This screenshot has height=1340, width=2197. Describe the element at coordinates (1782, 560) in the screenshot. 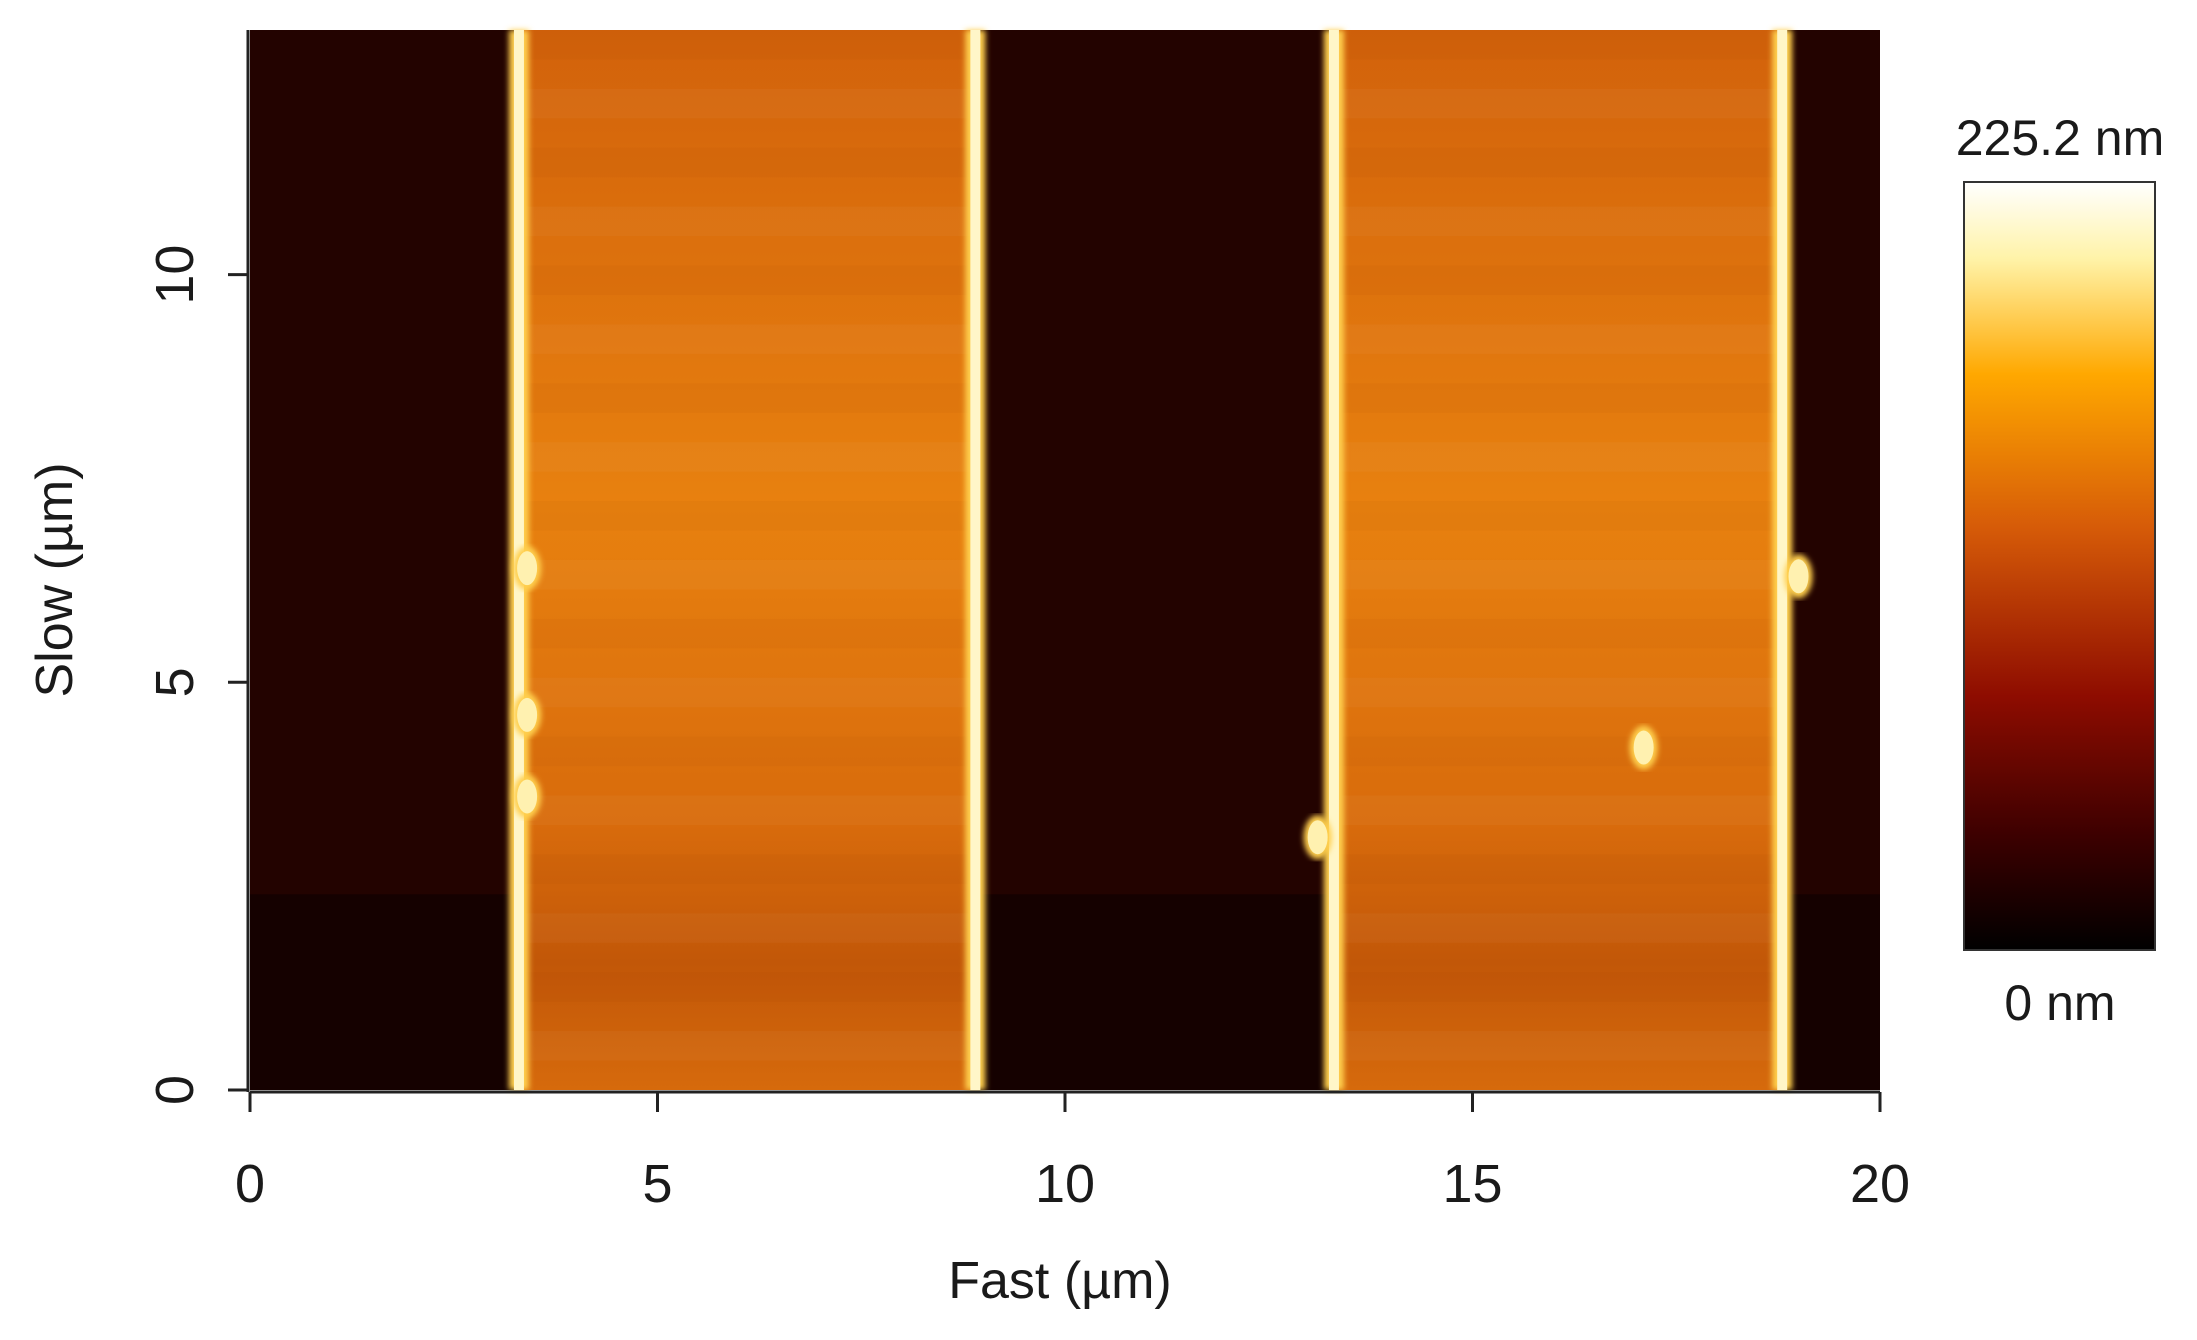

I see `stripe-2-right-edge` at that location.